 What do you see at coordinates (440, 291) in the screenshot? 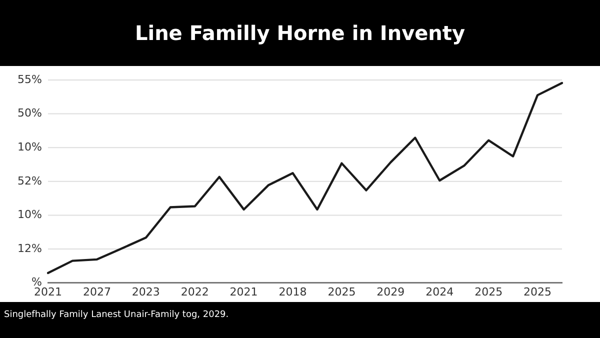
I see `x-tick-label: 2024` at bounding box center [440, 291].